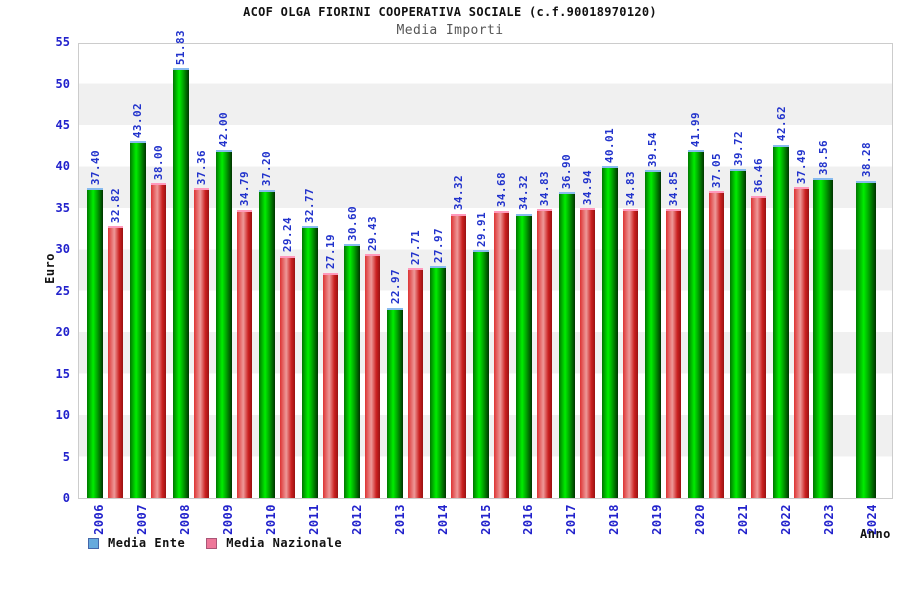  I want to click on bar-media-nazionale-2009, so click(244, 353).